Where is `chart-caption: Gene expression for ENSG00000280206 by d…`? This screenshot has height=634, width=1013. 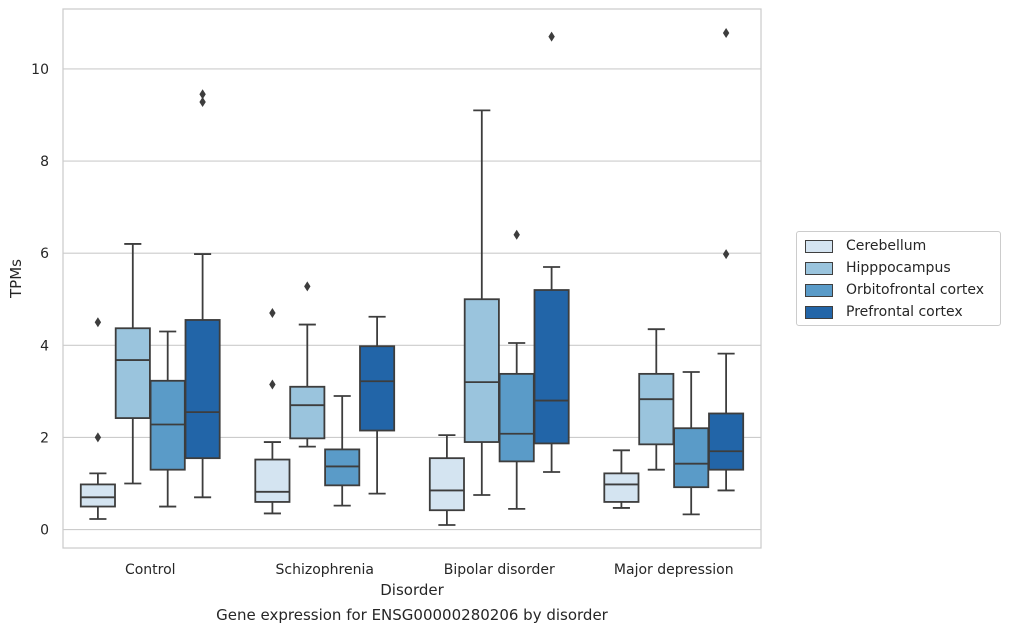 chart-caption: Gene expression for ENSG00000280206 by d… is located at coordinates (412, 615).